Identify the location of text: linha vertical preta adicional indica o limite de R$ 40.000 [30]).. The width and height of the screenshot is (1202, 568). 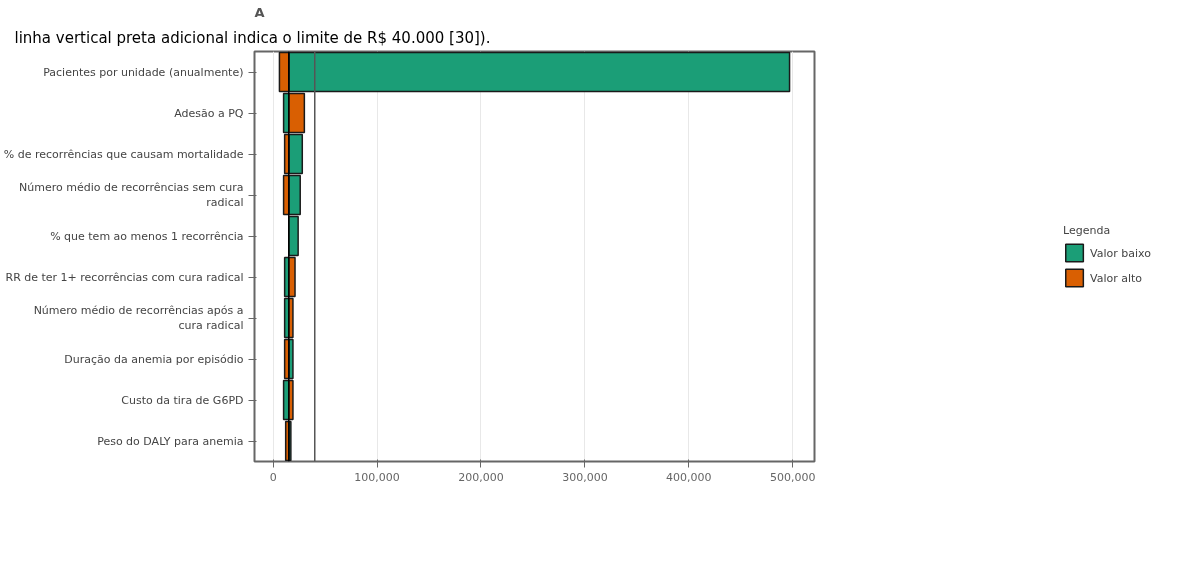
(252, 37).